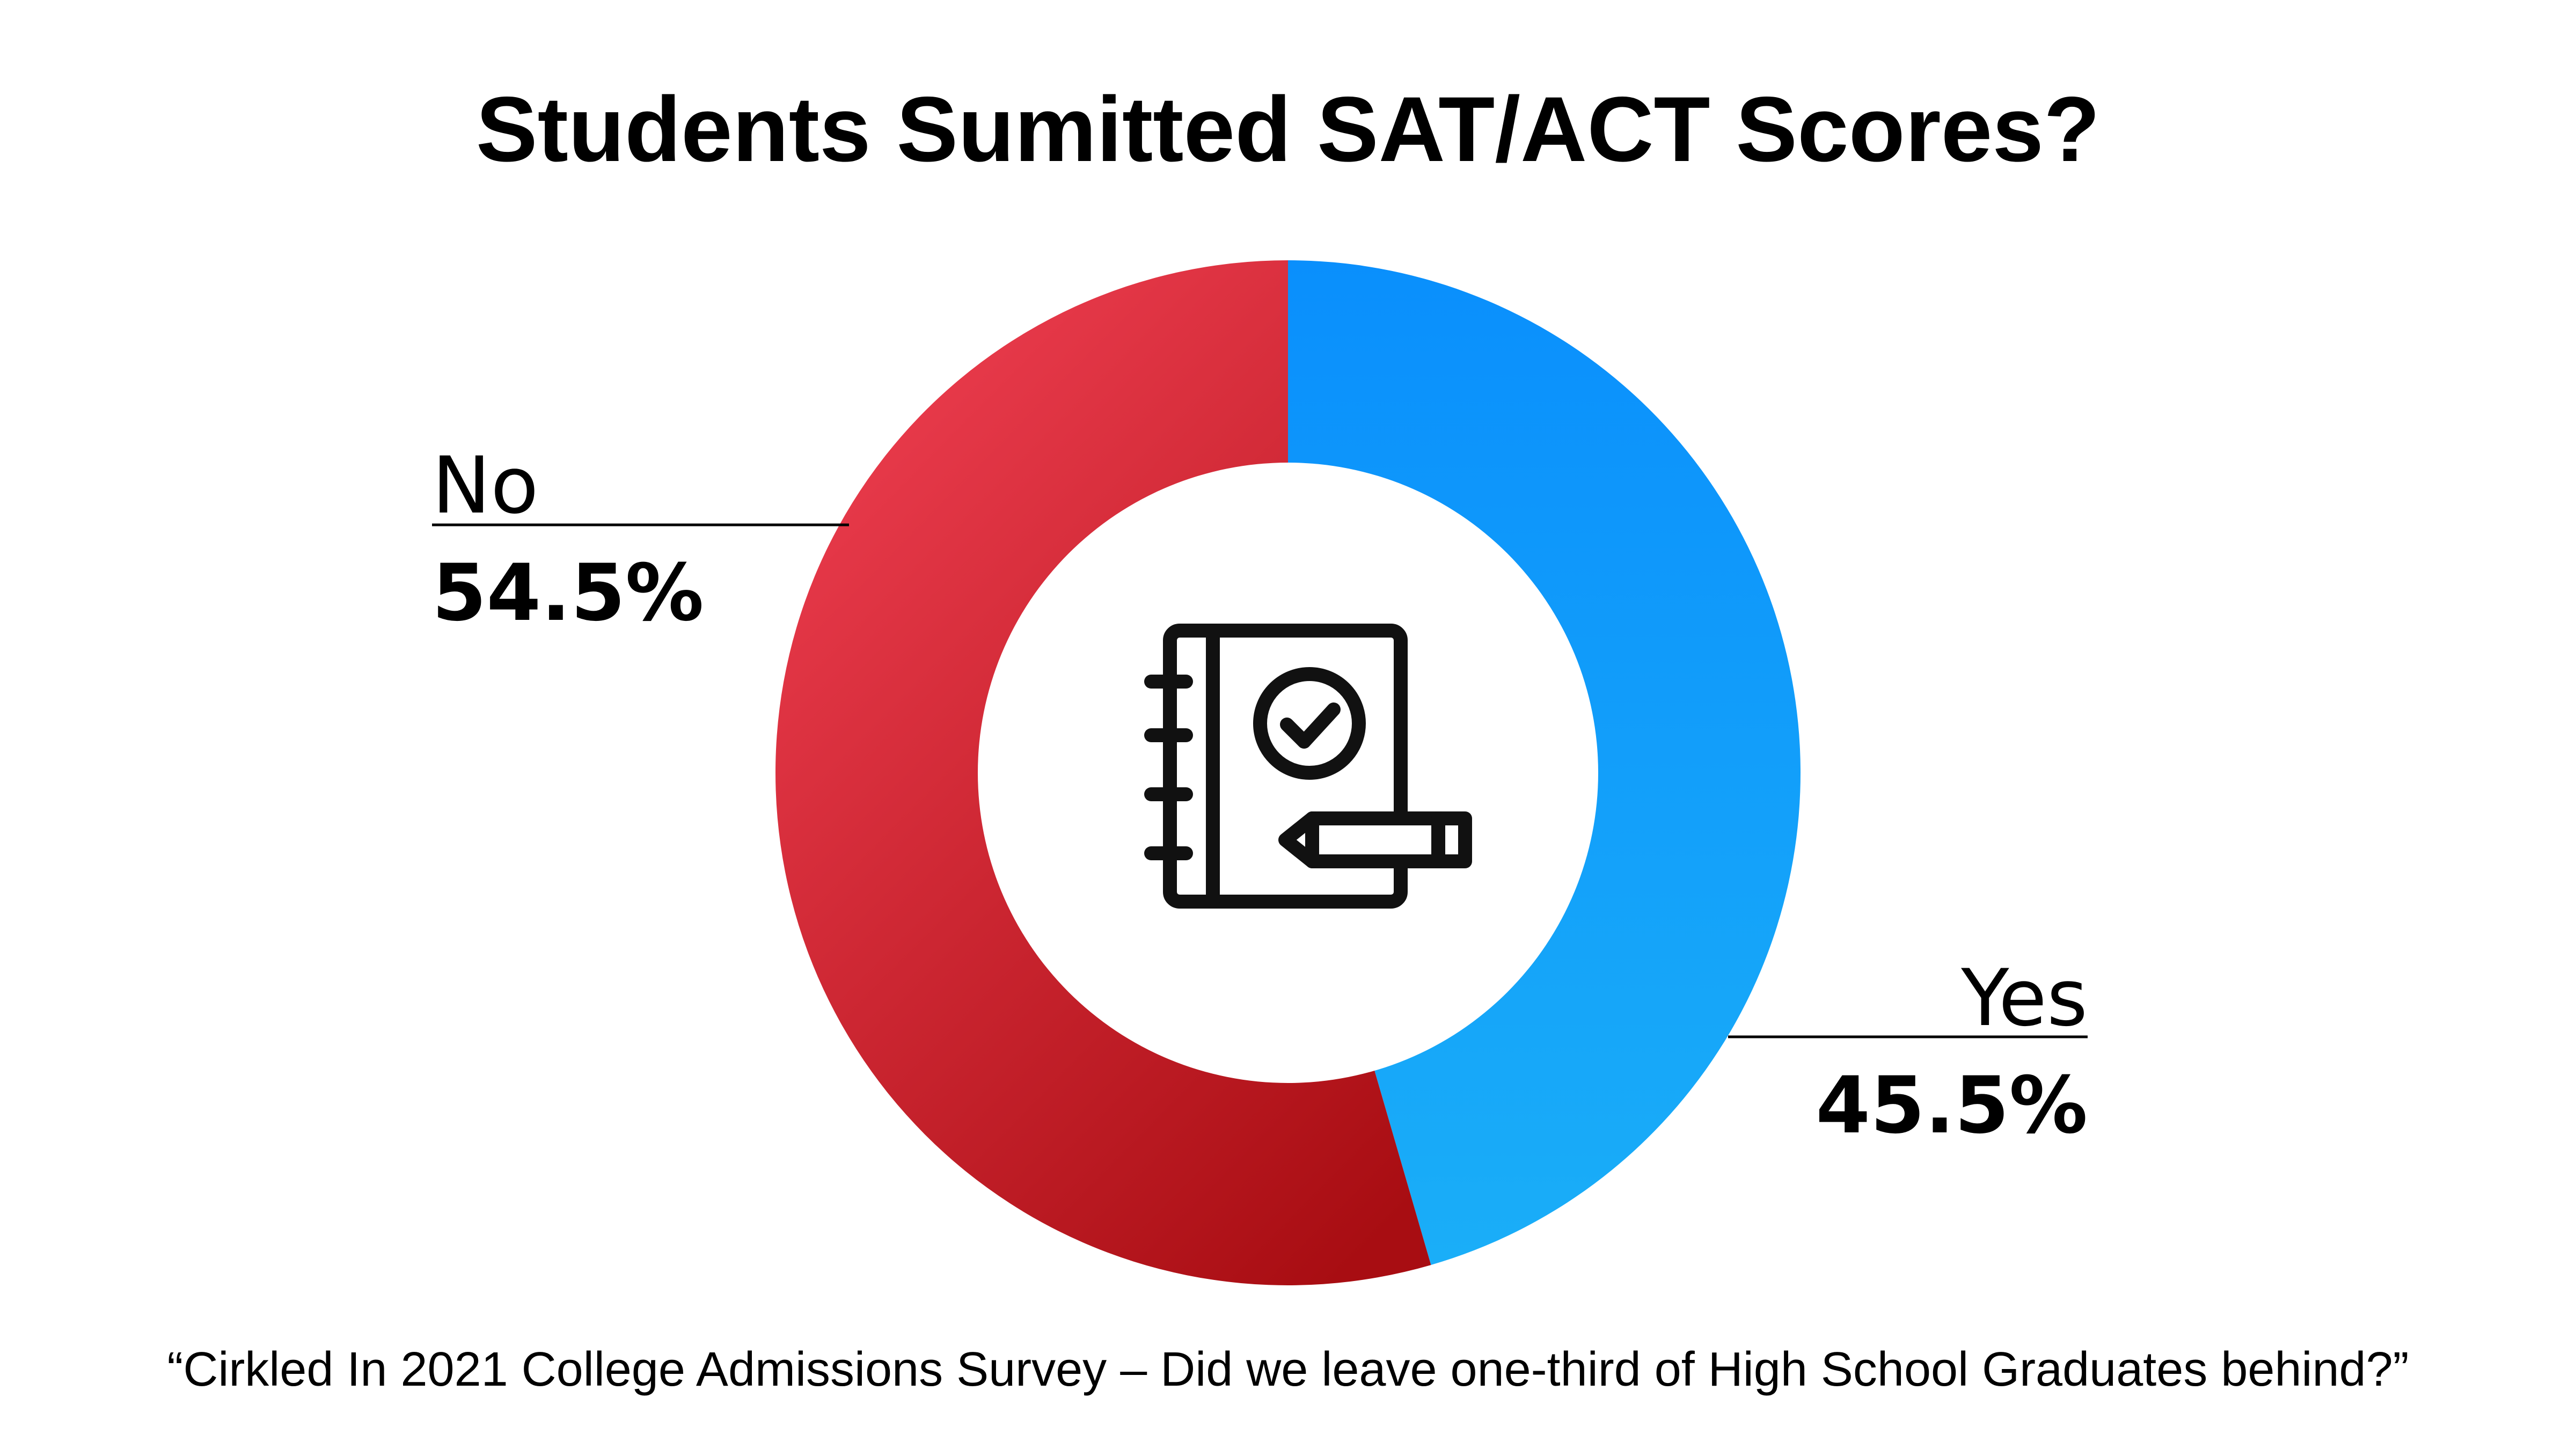  I want to click on notebook-check-pencil-icon, so click(1308, 766).